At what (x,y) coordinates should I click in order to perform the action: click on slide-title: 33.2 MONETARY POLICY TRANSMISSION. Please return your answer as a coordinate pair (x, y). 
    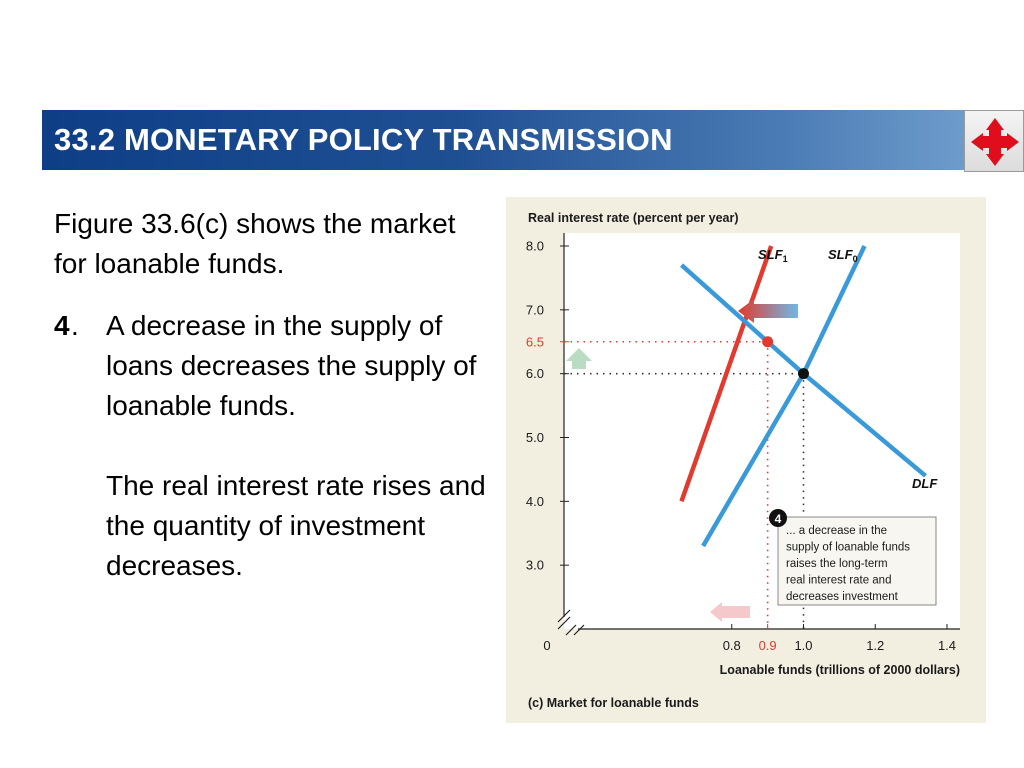
    Looking at the image, I should click on (363, 139).